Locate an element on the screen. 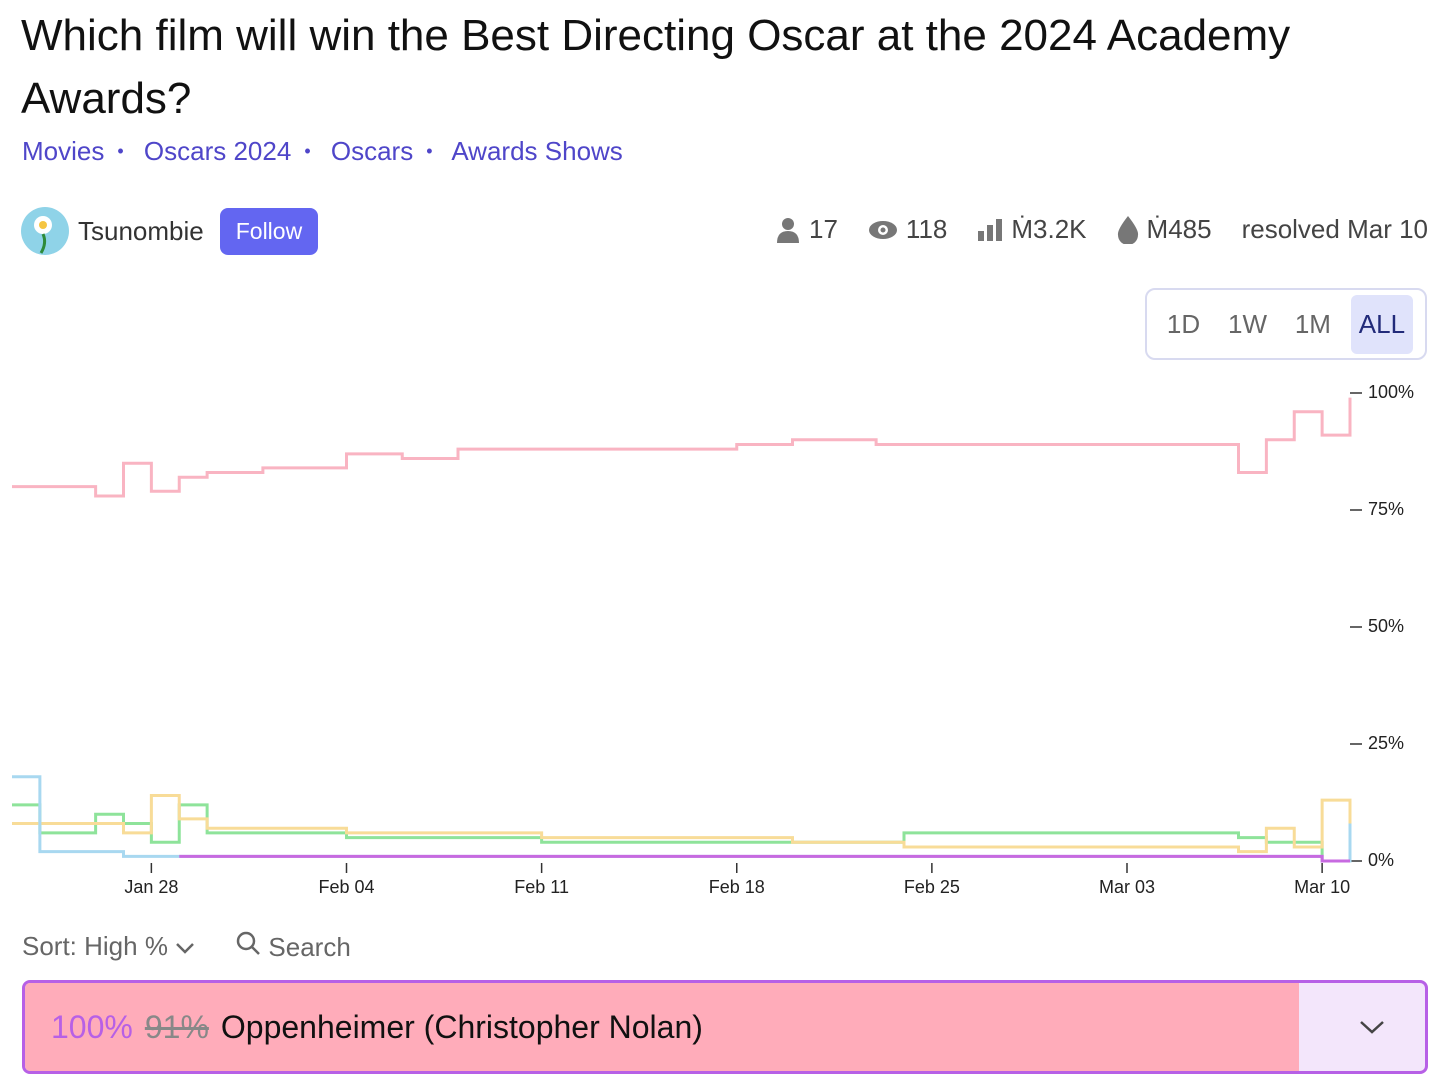 The height and width of the screenshot is (1076, 1436). tag: Oscars 2024 is located at coordinates (217, 151).